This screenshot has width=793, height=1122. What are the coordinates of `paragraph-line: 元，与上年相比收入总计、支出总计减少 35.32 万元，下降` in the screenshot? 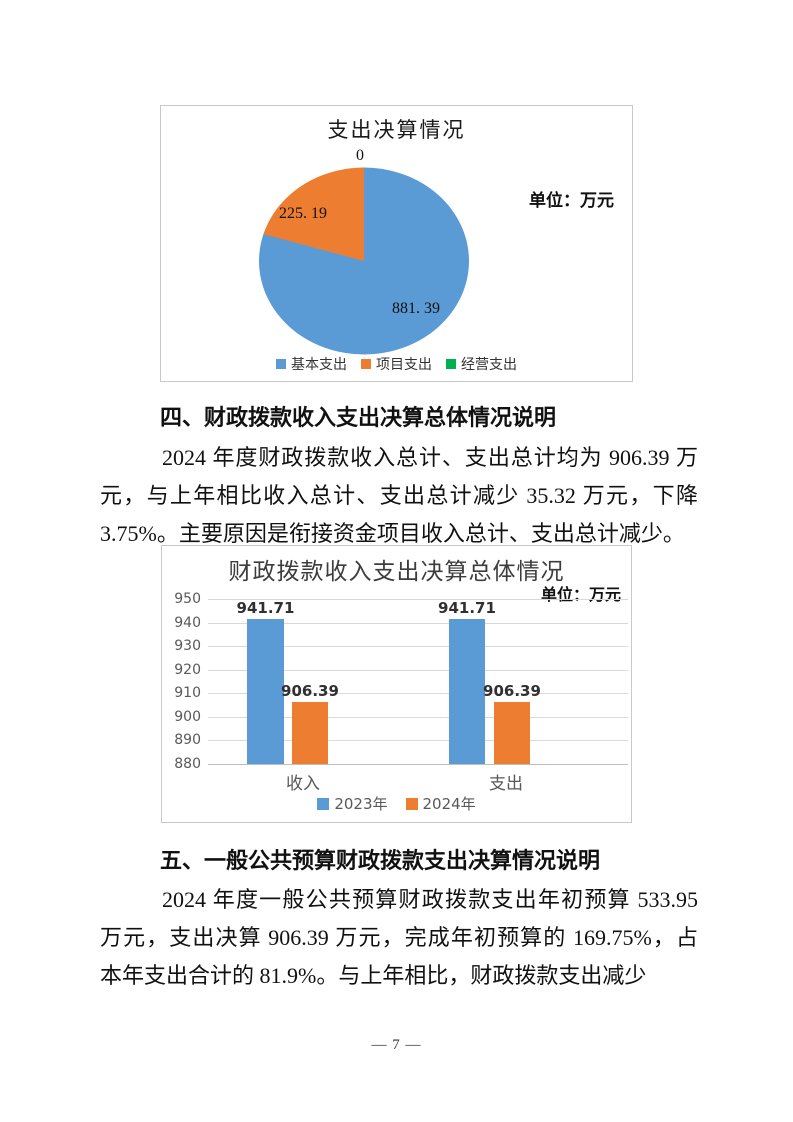 It's located at (399, 495).